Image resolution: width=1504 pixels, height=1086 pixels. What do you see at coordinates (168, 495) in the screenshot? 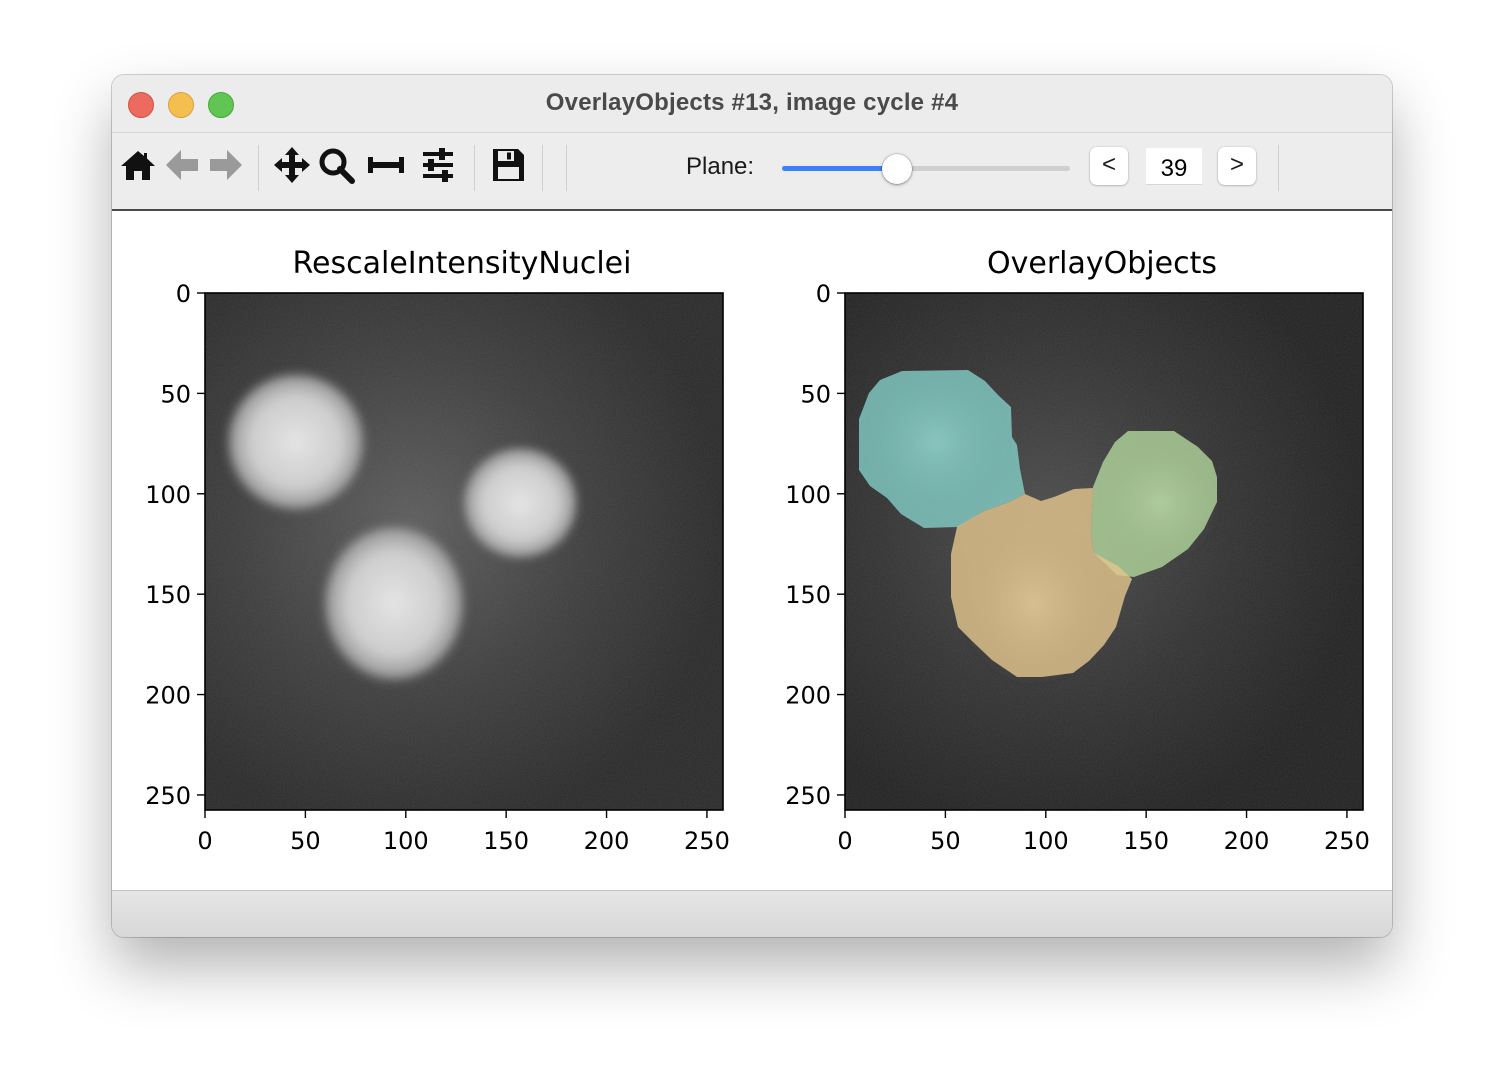
I see `left-y-tick-label: 100` at bounding box center [168, 495].